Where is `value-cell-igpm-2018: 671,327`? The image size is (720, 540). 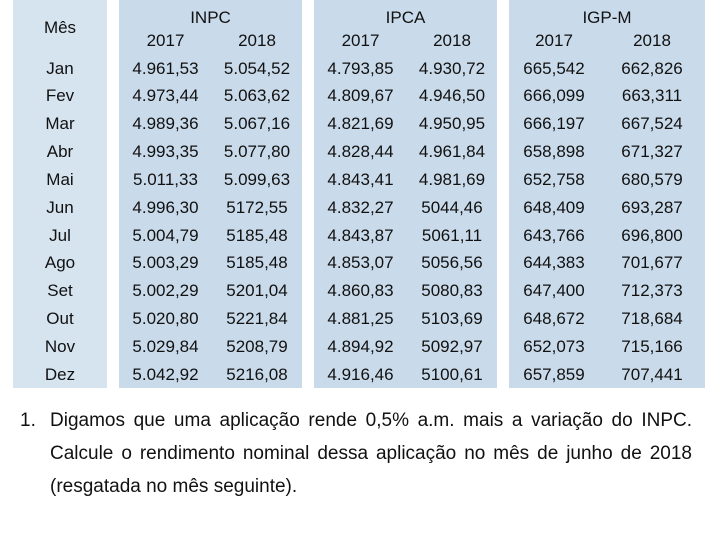
value-cell-igpm-2018: 671,327 is located at coordinates (652, 151).